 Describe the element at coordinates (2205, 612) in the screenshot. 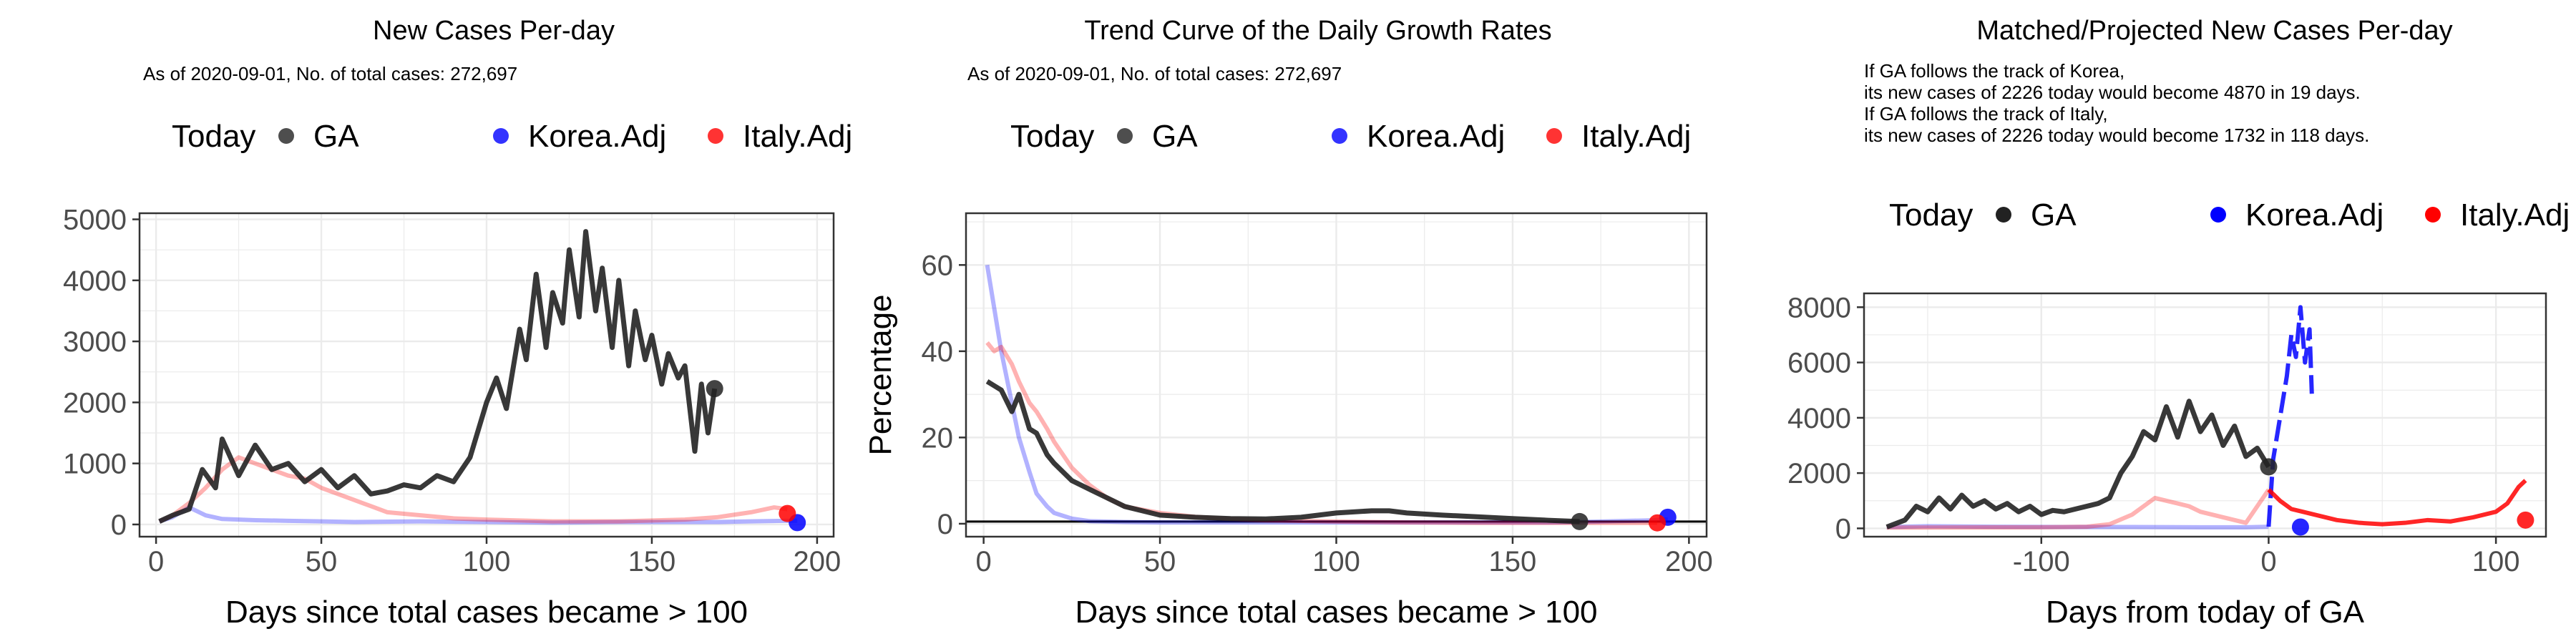

I see `x-axis-label: Days from today of GA` at that location.